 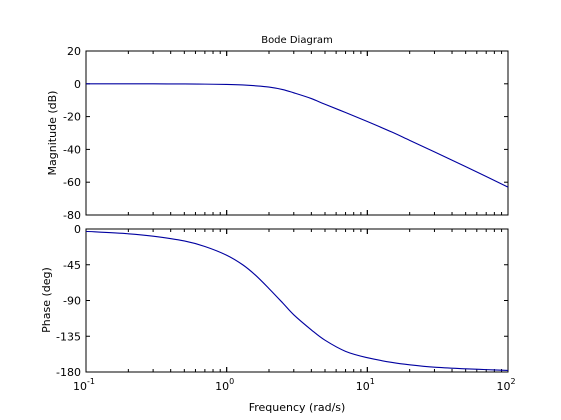 I want to click on phase-ytick-label: 0, so click(x=77, y=229).